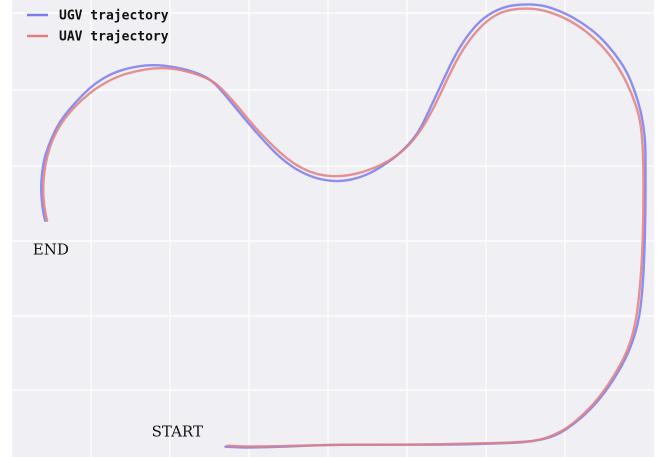 Image resolution: width=666 pixels, height=457 pixels. I want to click on legend: UGV trajectory UAV trajectory, so click(98, 27).